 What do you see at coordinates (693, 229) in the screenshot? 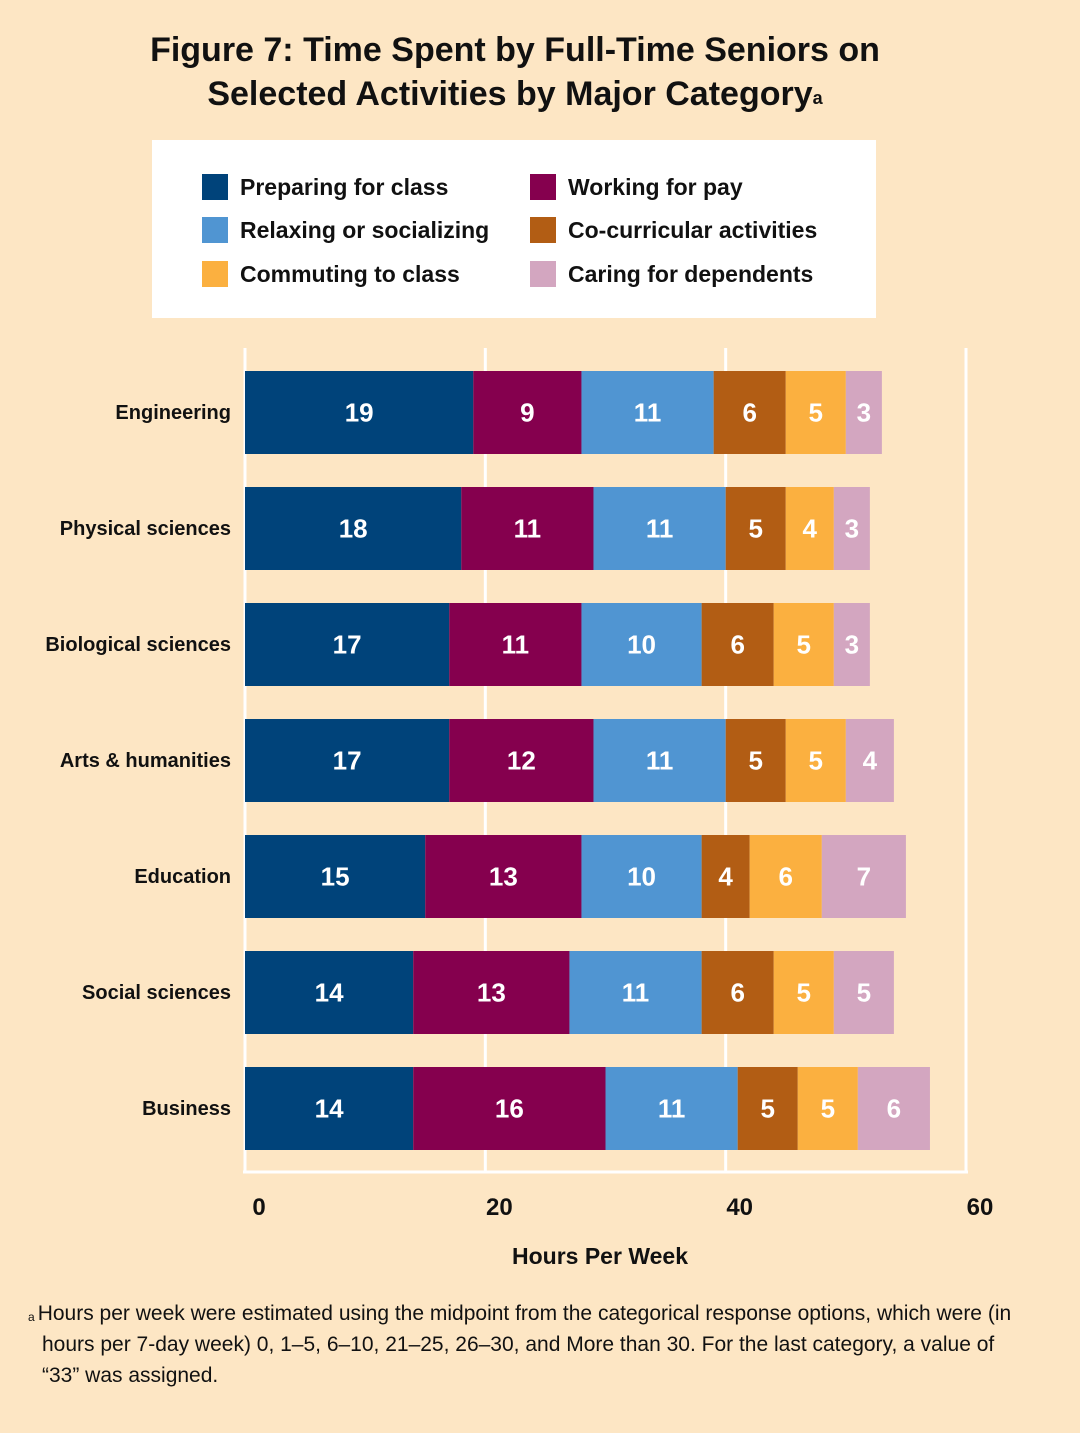
I see `legend-label: Co-curricular activities` at bounding box center [693, 229].